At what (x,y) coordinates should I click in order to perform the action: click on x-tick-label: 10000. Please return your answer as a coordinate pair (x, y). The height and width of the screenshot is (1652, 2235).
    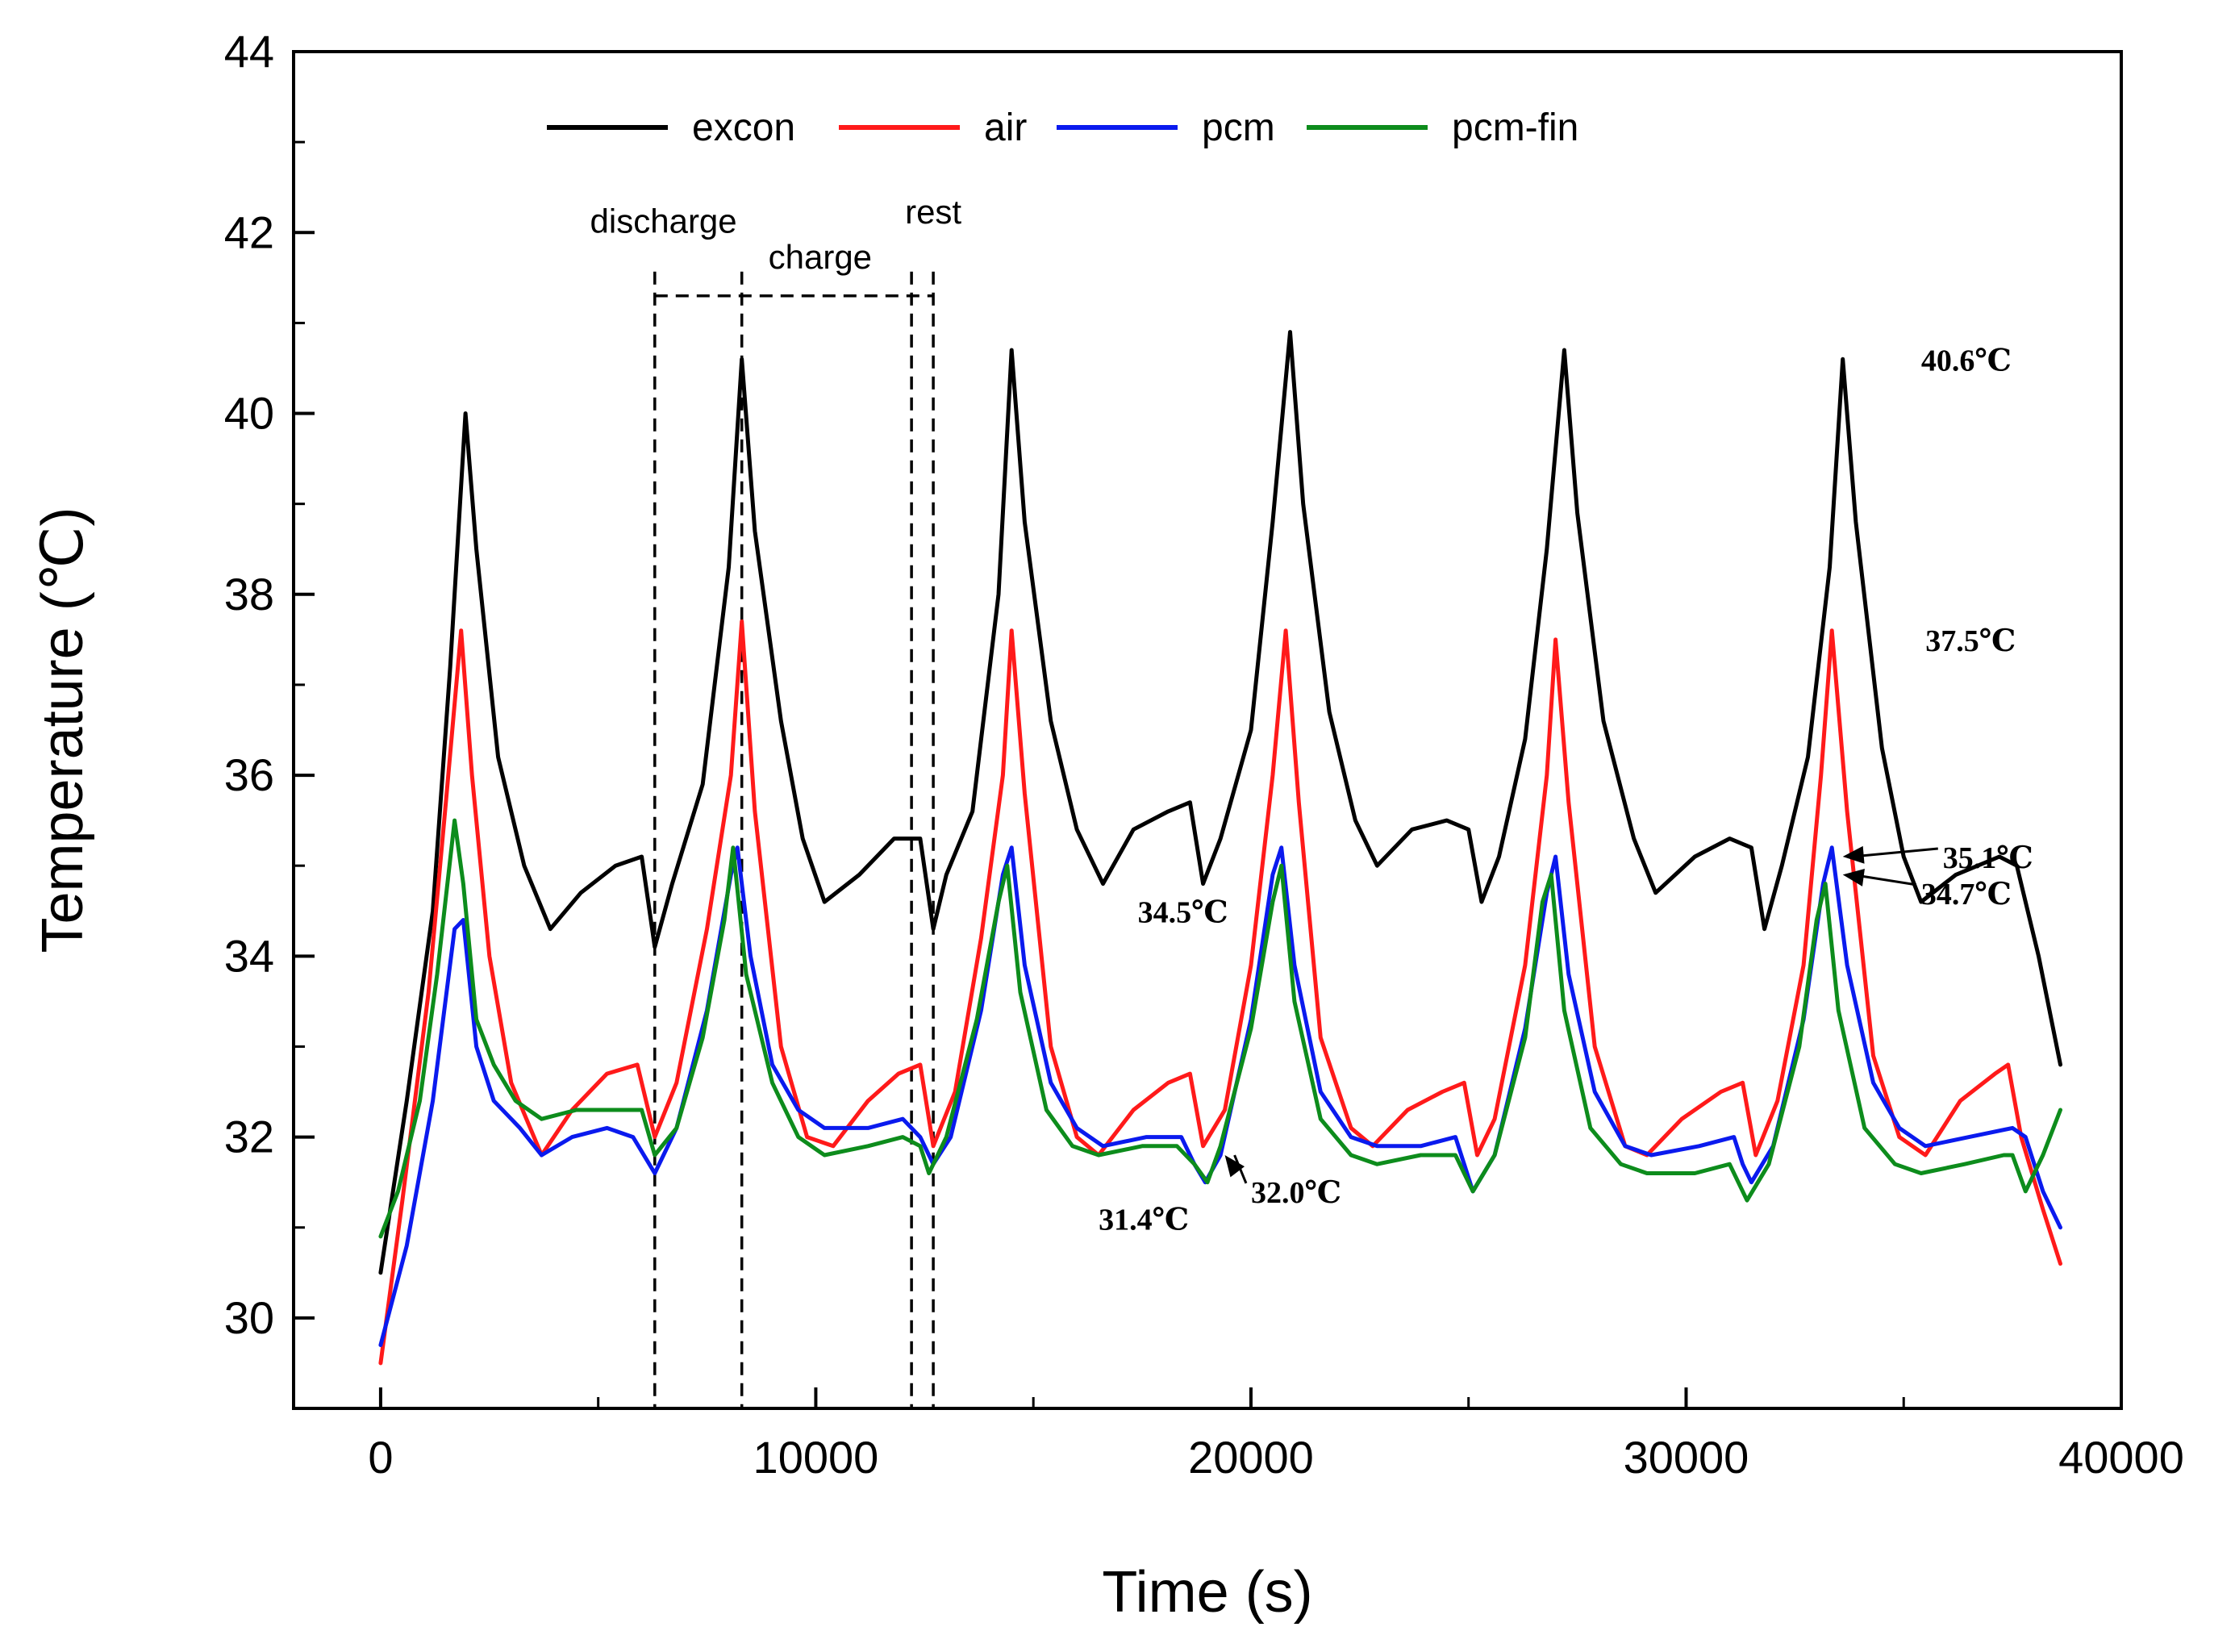
    Looking at the image, I should click on (816, 1458).